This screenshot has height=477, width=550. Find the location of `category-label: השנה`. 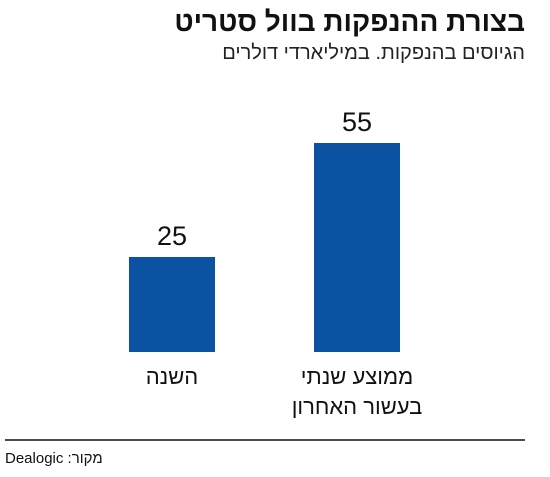

category-label: השנה is located at coordinates (172, 376).